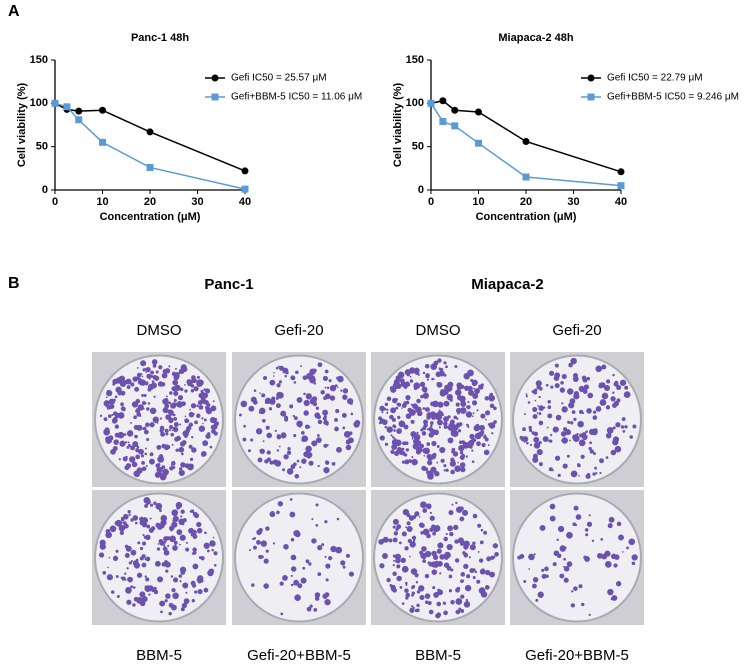 The height and width of the screenshot is (667, 752). I want to click on panel-label: A, so click(14, 11).